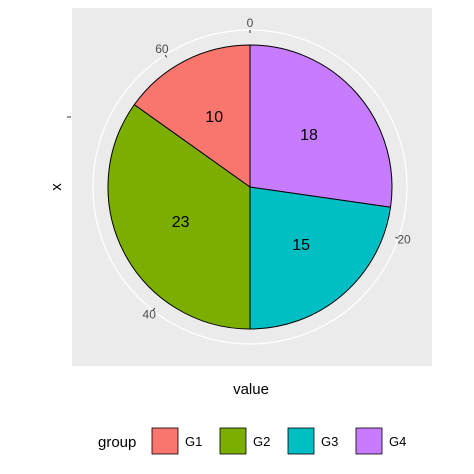 The width and height of the screenshot is (474, 474). What do you see at coordinates (301, 245) in the screenshot?
I see `data-label-g3: 15` at bounding box center [301, 245].